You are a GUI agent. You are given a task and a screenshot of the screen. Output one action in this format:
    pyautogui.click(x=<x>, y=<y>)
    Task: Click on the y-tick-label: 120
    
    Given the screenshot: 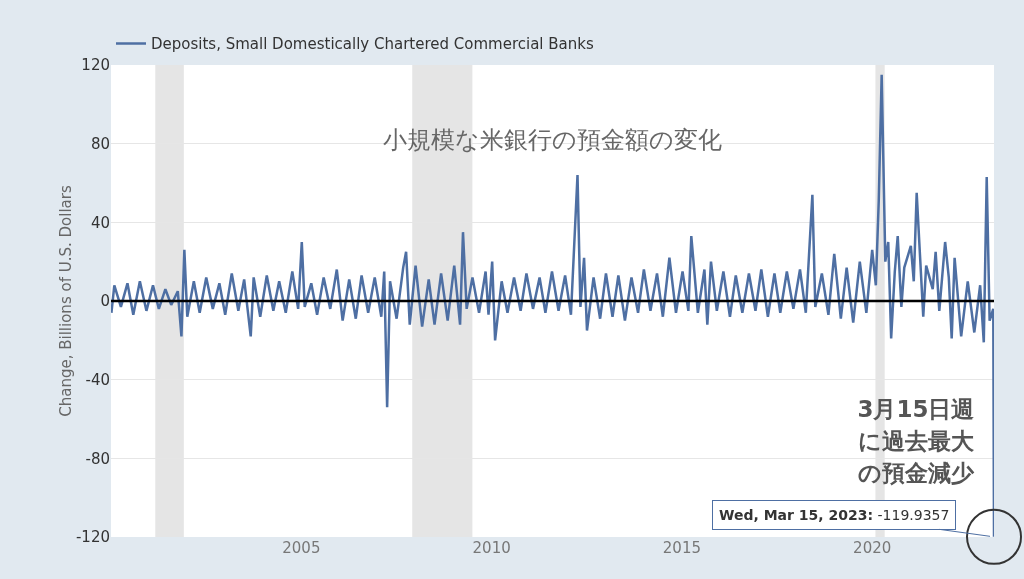 What is the action you would take?
    pyautogui.click(x=95, y=65)
    